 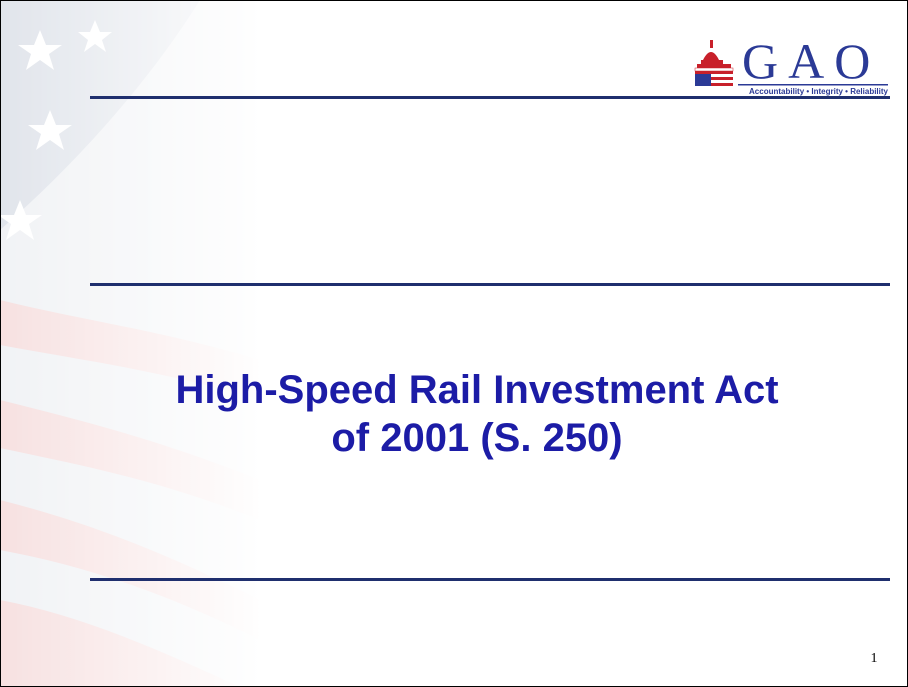 What do you see at coordinates (714, 63) in the screenshot?
I see `capitol-icon` at bounding box center [714, 63].